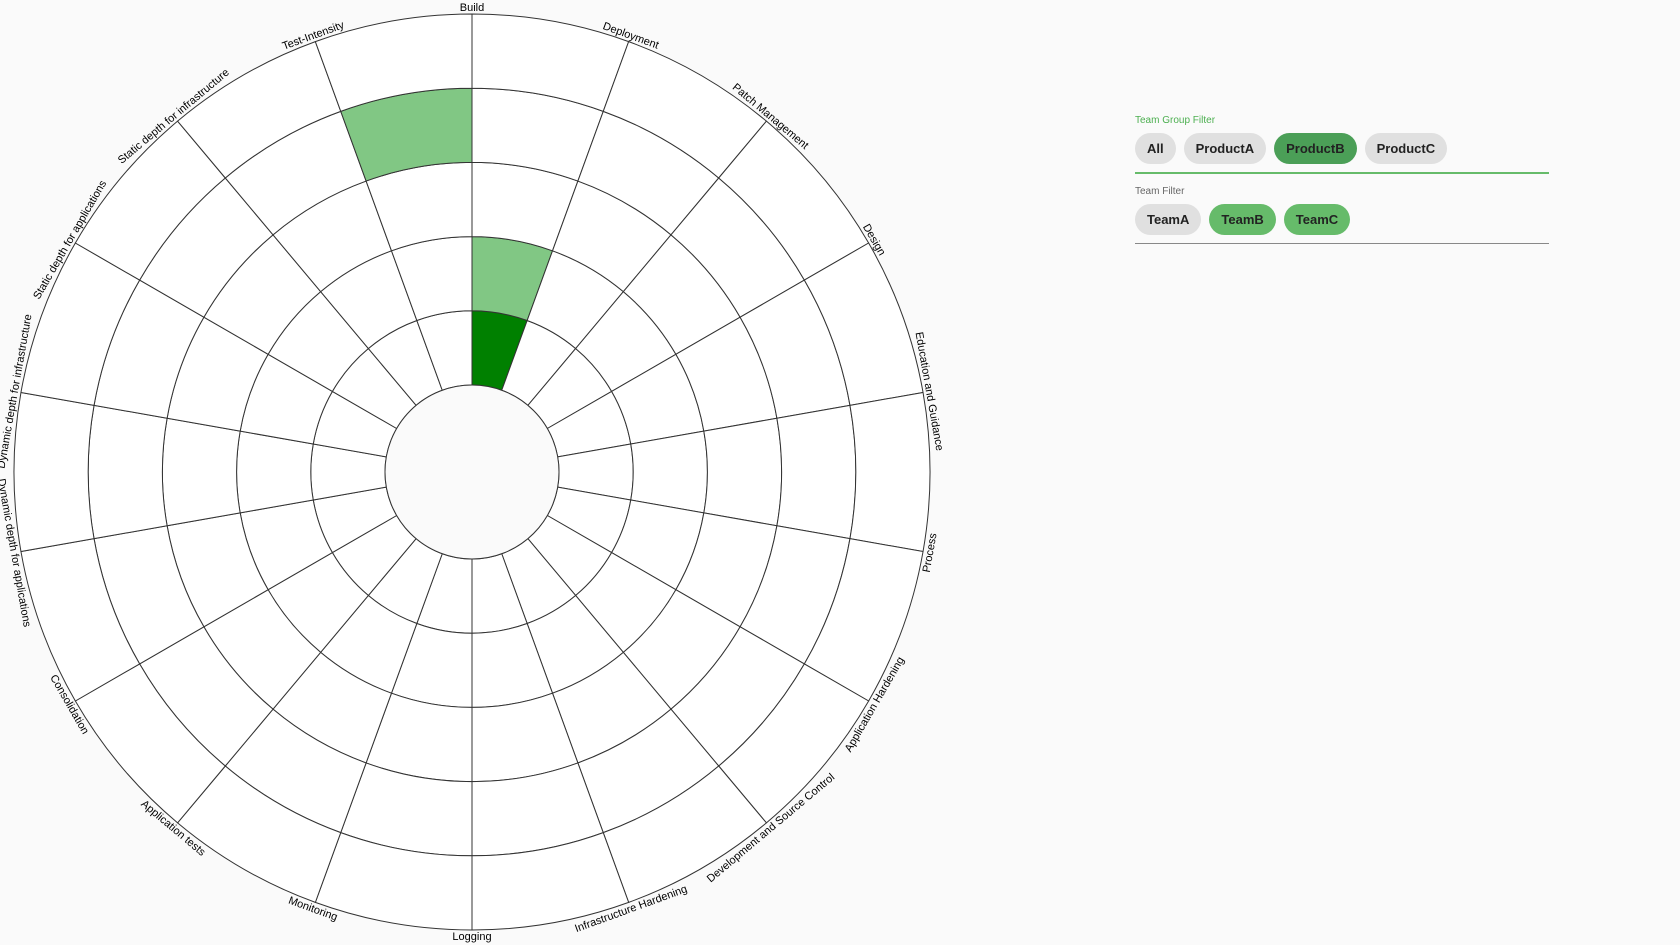 The height and width of the screenshot is (945, 1680). What do you see at coordinates (472, 8) in the screenshot?
I see `sector-label-build: Build` at bounding box center [472, 8].